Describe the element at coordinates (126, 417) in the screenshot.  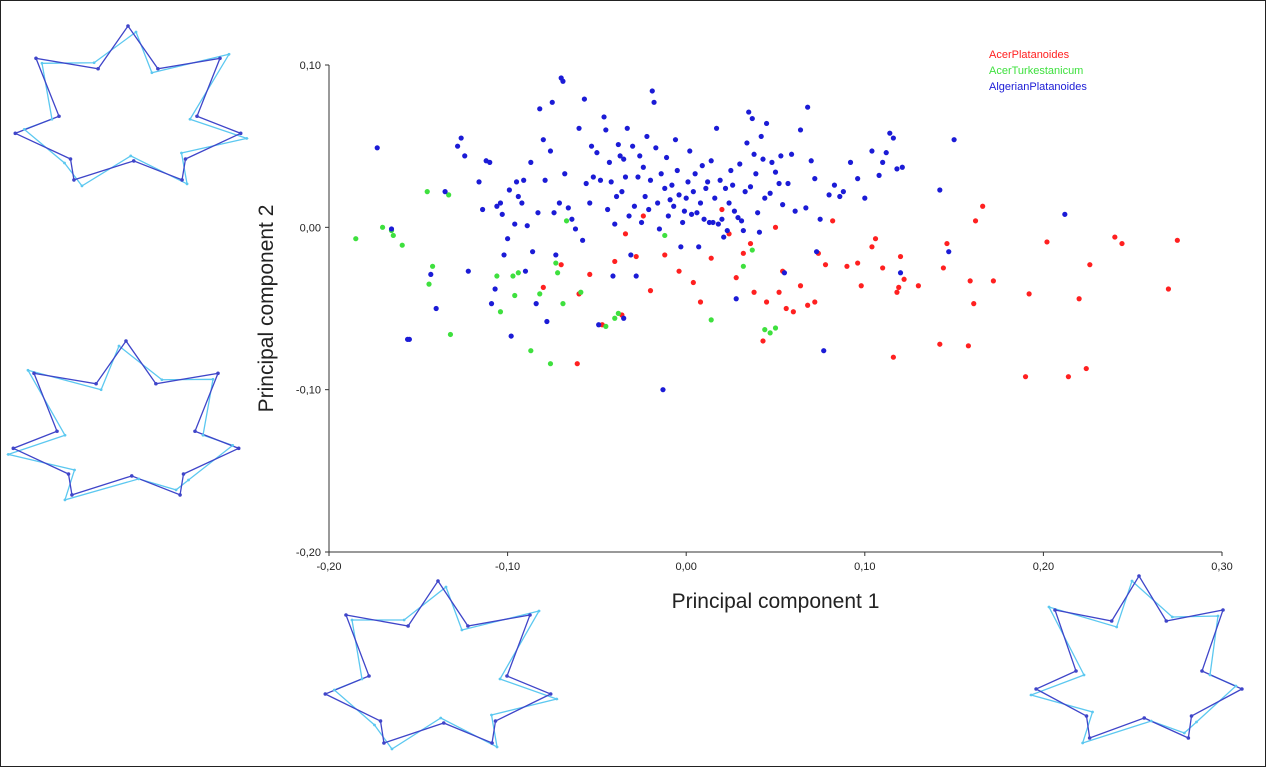
I see `leaf-outline-consensus` at that location.